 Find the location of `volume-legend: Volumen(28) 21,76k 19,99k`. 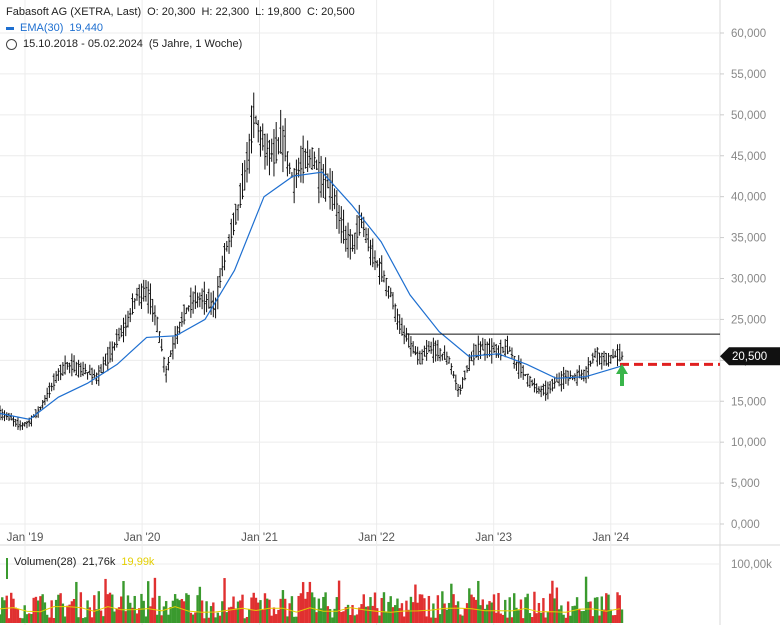

volume-legend: Volumen(28) 21,76k 19,99k is located at coordinates (80, 567).